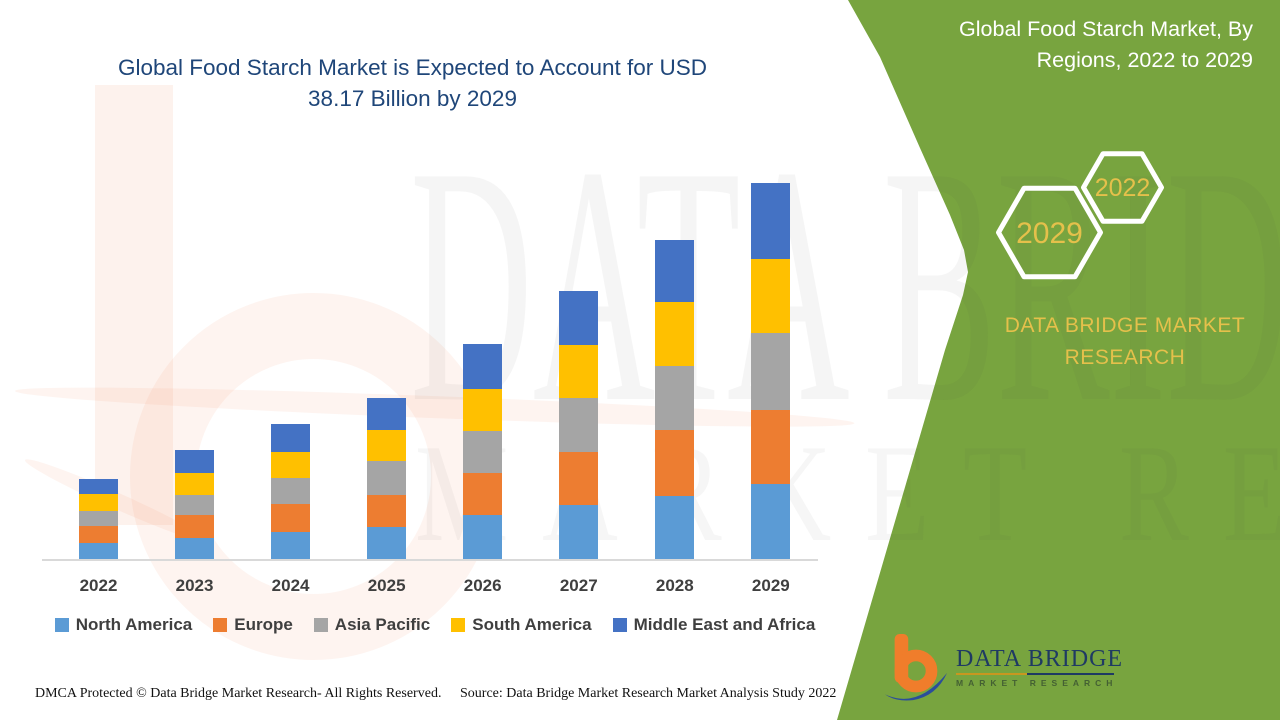 Image resolution: width=1280 pixels, height=720 pixels. Describe the element at coordinates (579, 318) in the screenshot. I see `bar-segment-2027-middle-east-and-africa` at that location.